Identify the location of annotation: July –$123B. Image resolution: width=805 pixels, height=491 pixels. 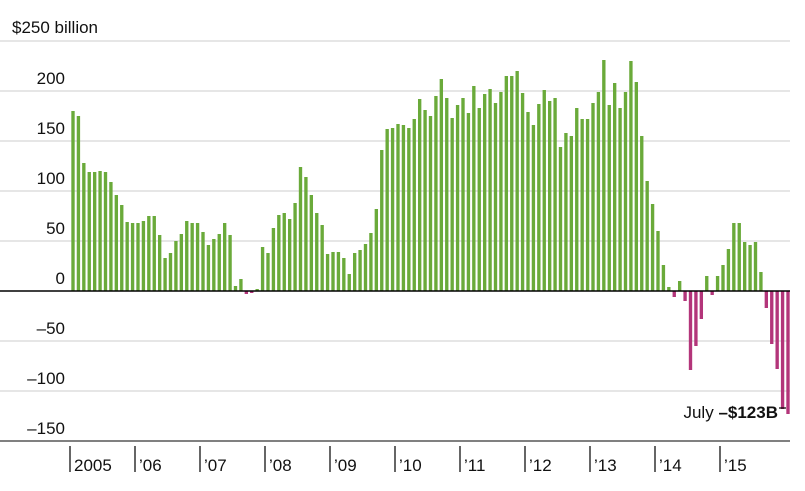
(734, 412).